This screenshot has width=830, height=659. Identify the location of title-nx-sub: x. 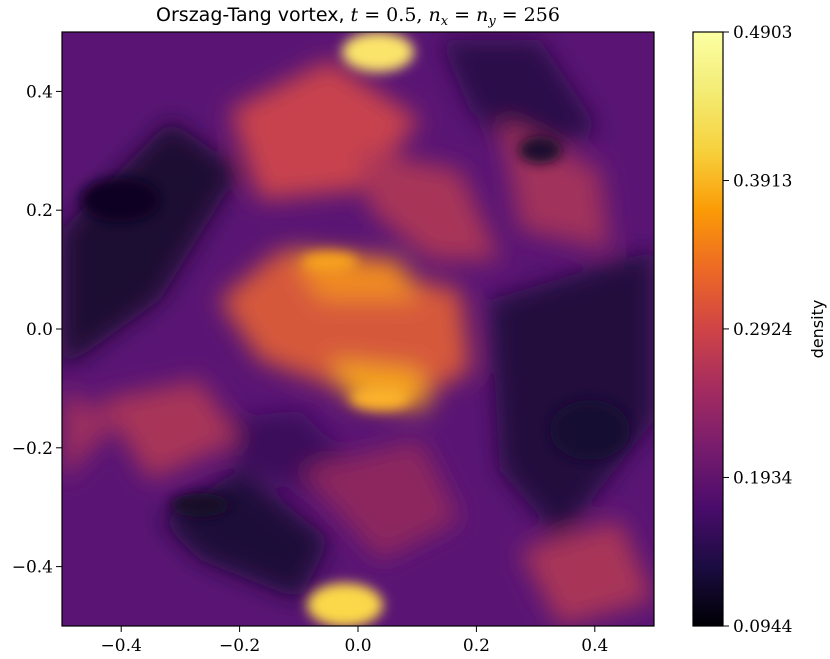
(445, 21).